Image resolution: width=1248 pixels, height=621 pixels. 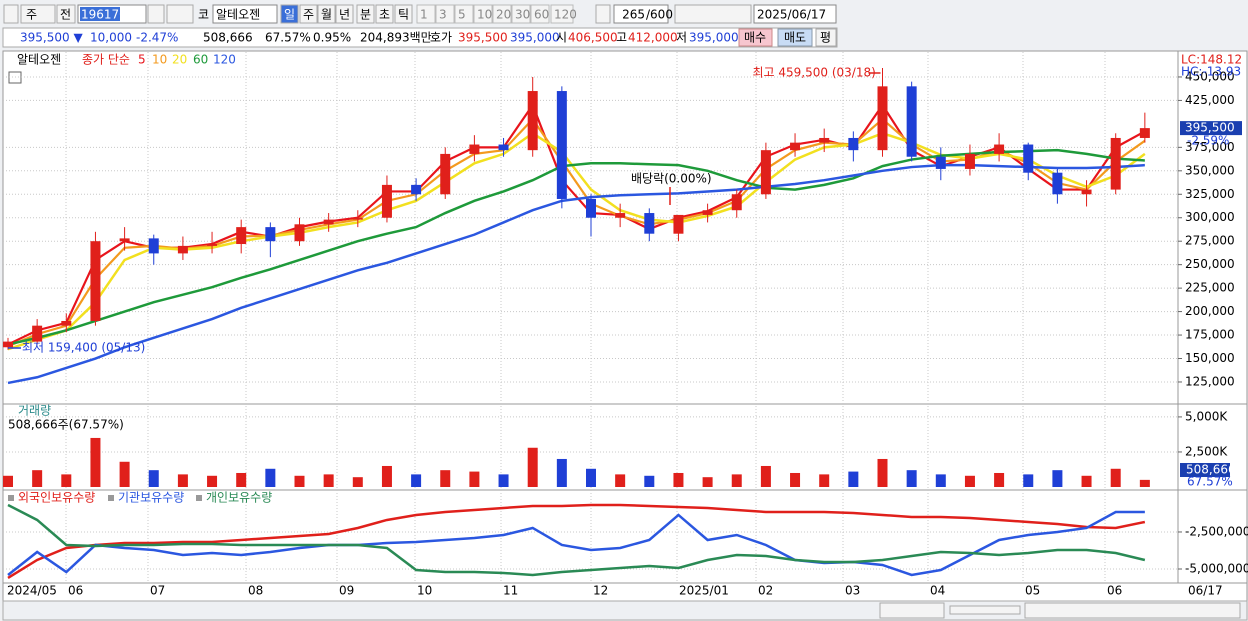 I want to click on prev-button, so click(x=66, y=14).